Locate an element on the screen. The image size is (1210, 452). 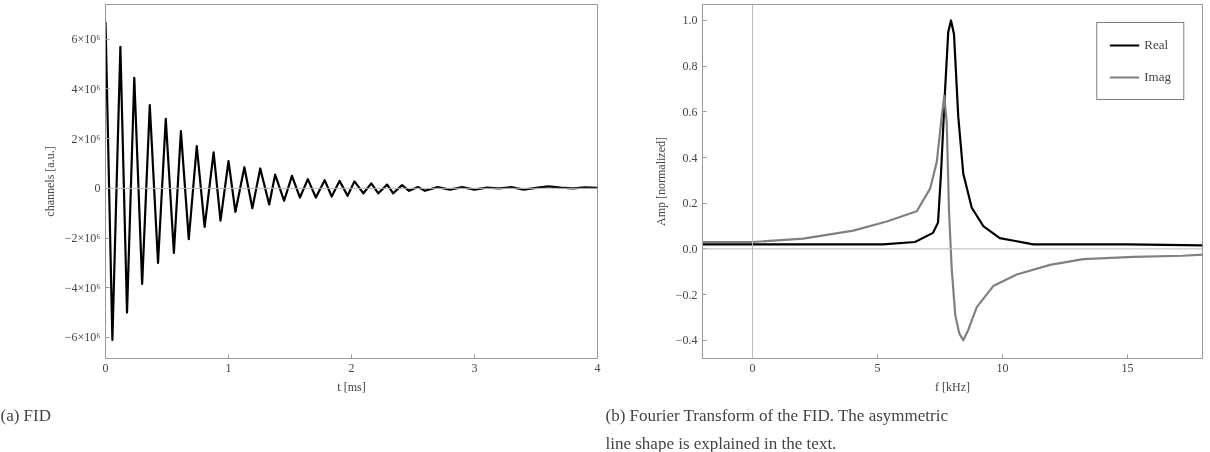
y-tick-label: 1.0 is located at coordinates (690, 20).